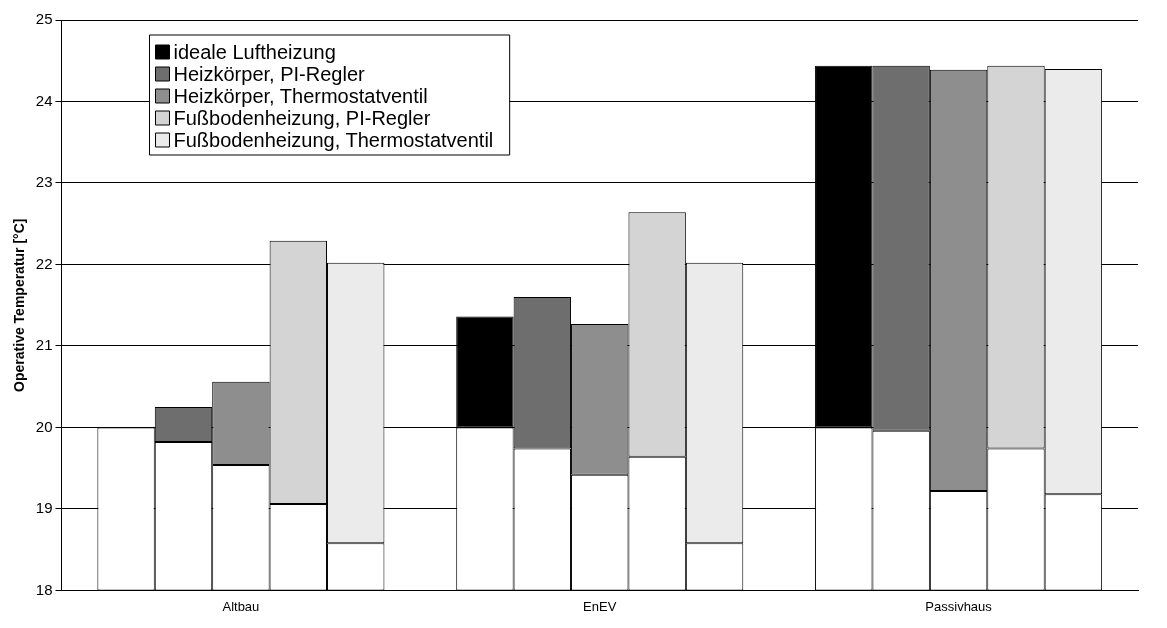 The image size is (1167, 628). What do you see at coordinates (19, 305) in the screenshot?
I see `y-axis-title: Operative Temperatur [°C]` at bounding box center [19, 305].